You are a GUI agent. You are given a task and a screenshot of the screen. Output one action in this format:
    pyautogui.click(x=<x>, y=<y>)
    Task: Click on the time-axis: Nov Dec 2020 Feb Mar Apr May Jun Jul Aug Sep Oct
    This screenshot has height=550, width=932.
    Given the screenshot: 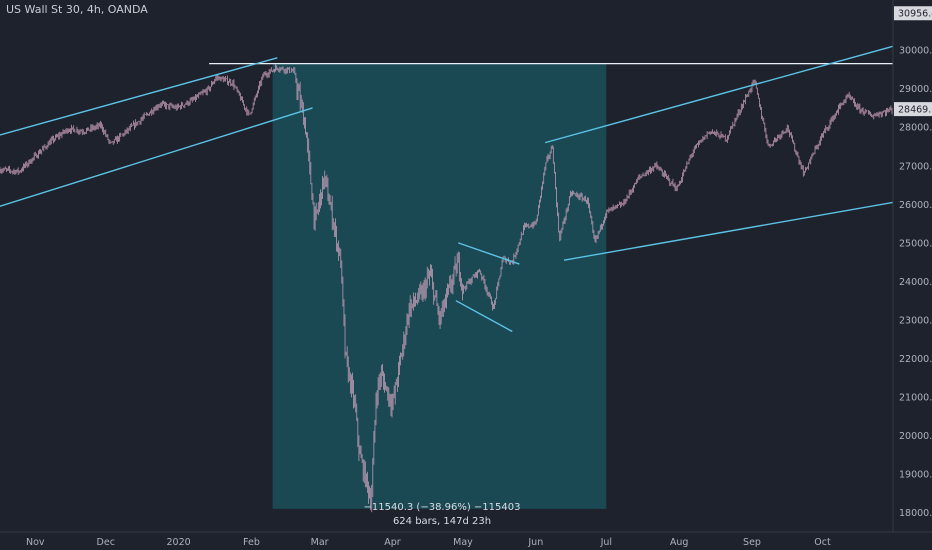 What is the action you would take?
    pyautogui.click(x=428, y=542)
    